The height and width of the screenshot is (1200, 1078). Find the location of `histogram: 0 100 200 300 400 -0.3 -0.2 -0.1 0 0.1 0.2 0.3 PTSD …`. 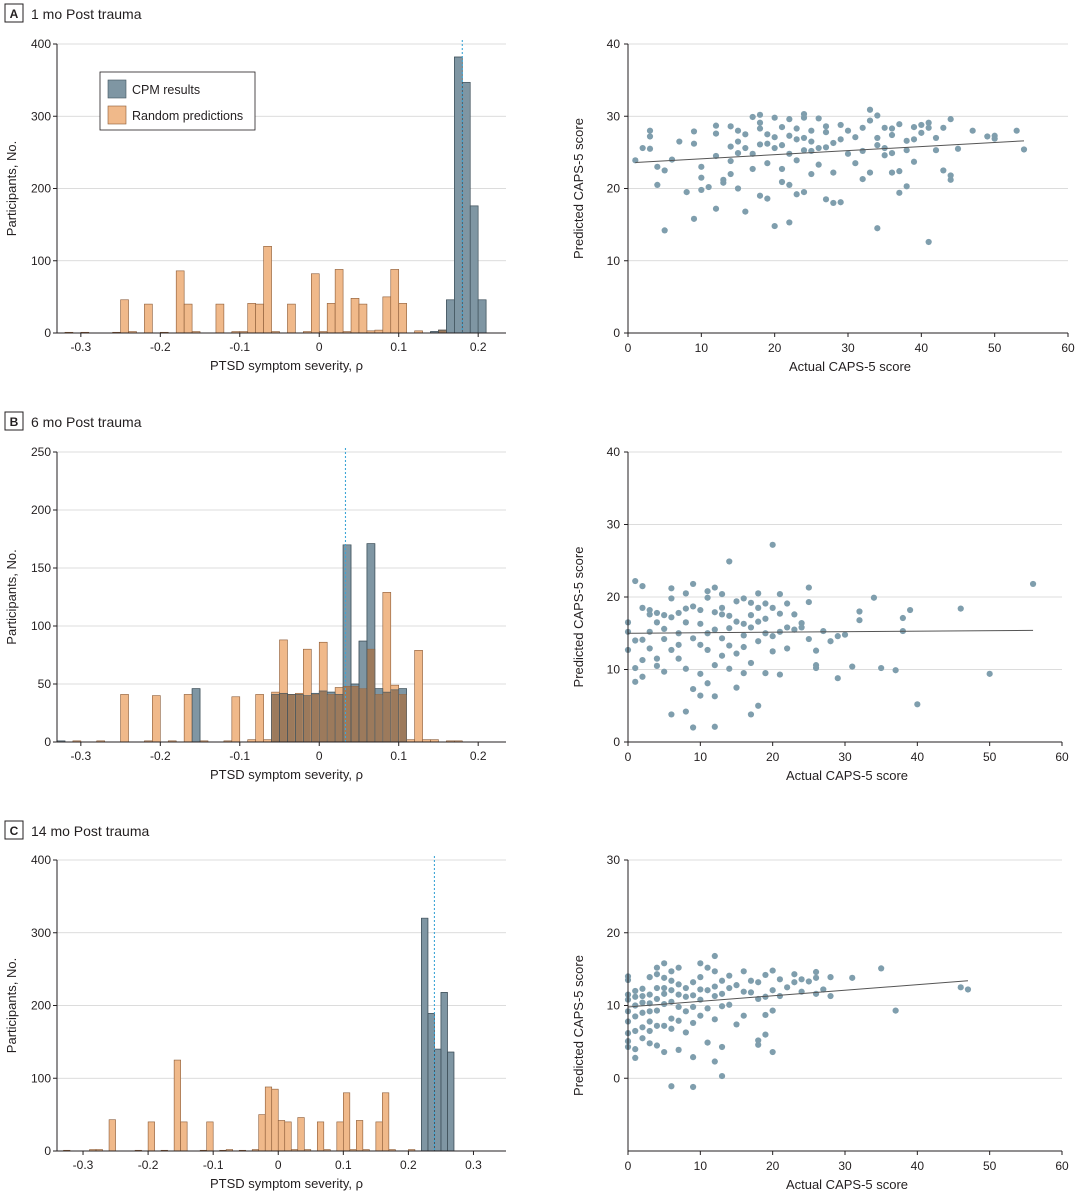

histogram: 0 100 200 300 400 -0.3 -0.2 -0.1 0 0.1 0.2 0.3 PTSD … is located at coordinates (255, 1022).